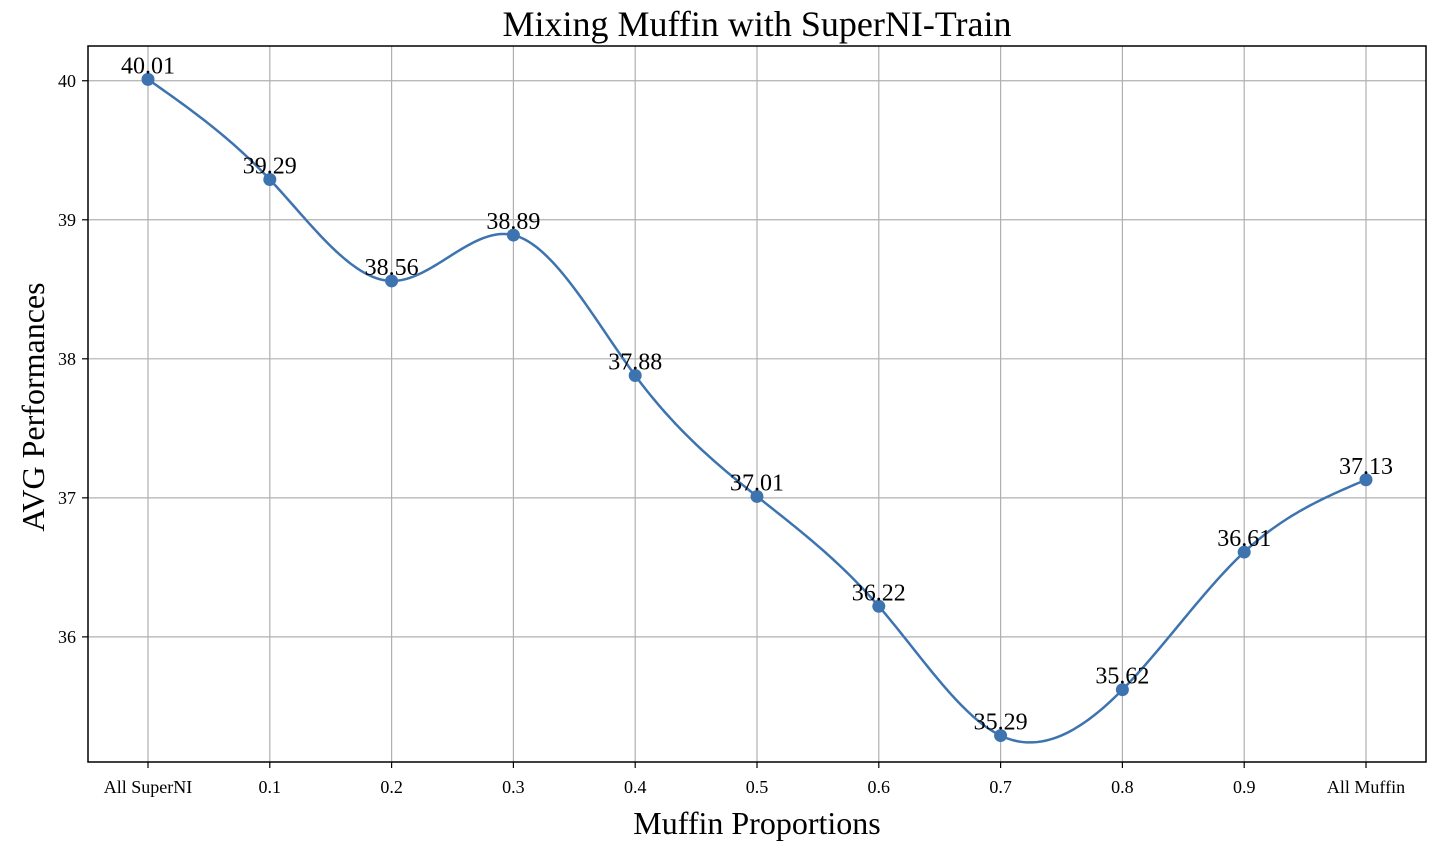  What do you see at coordinates (635, 787) in the screenshot?
I see `x-tick-label: 0.4` at bounding box center [635, 787].